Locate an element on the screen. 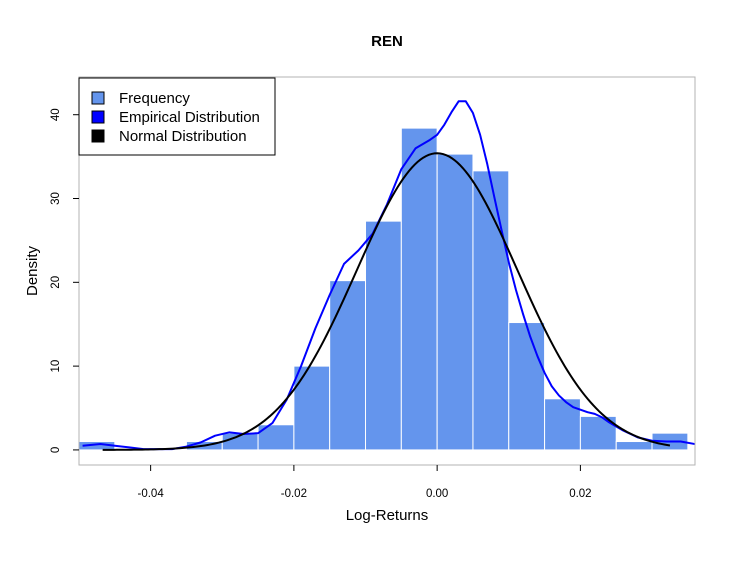 Image resolution: width=736 pixels, height=564 pixels. y-tick-label: 30 is located at coordinates (56, 198).